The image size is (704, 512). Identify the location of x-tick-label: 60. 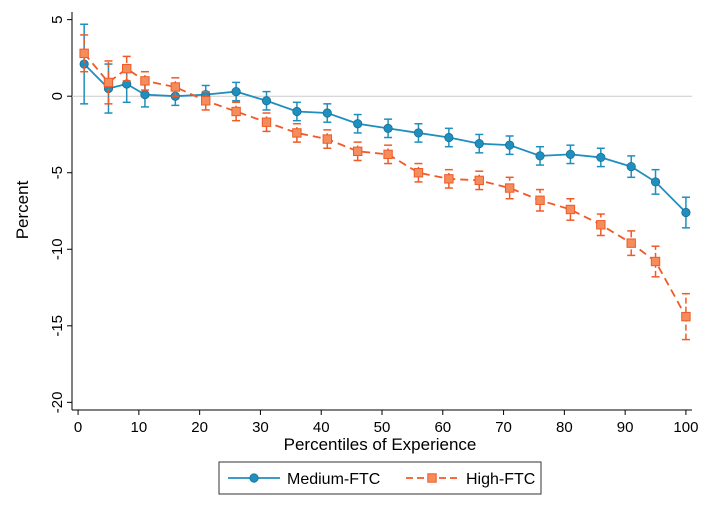
(442, 427).